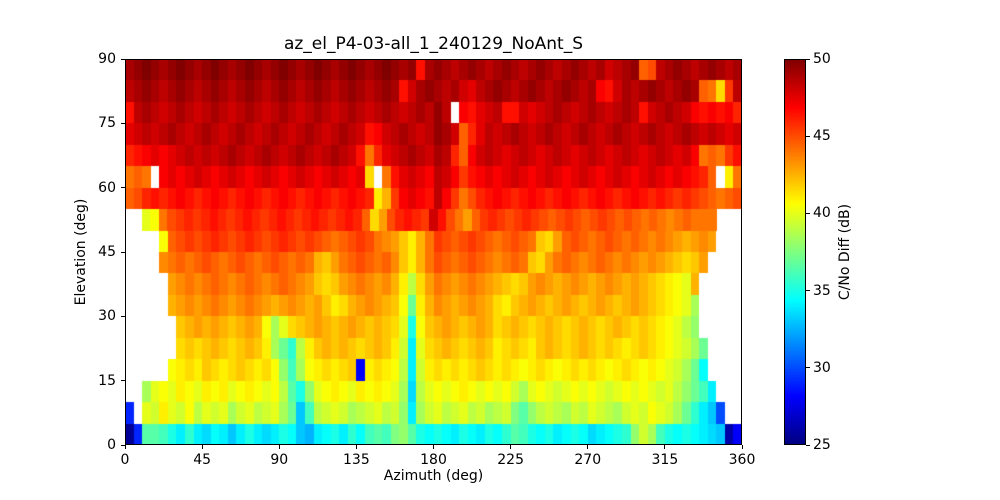  What do you see at coordinates (107, 187) in the screenshot?
I see `y-tick-label: 60` at bounding box center [107, 187].